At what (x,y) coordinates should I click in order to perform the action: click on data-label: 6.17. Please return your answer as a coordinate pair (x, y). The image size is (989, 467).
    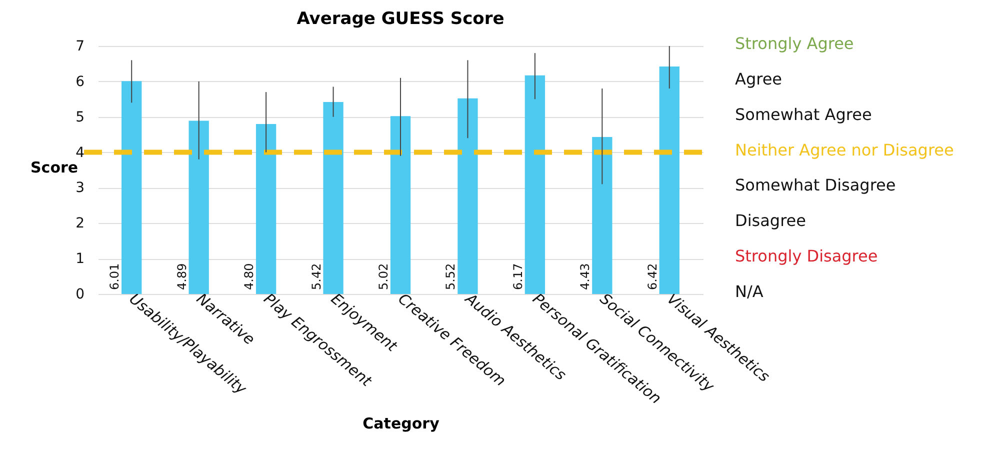
    Looking at the image, I should click on (517, 276).